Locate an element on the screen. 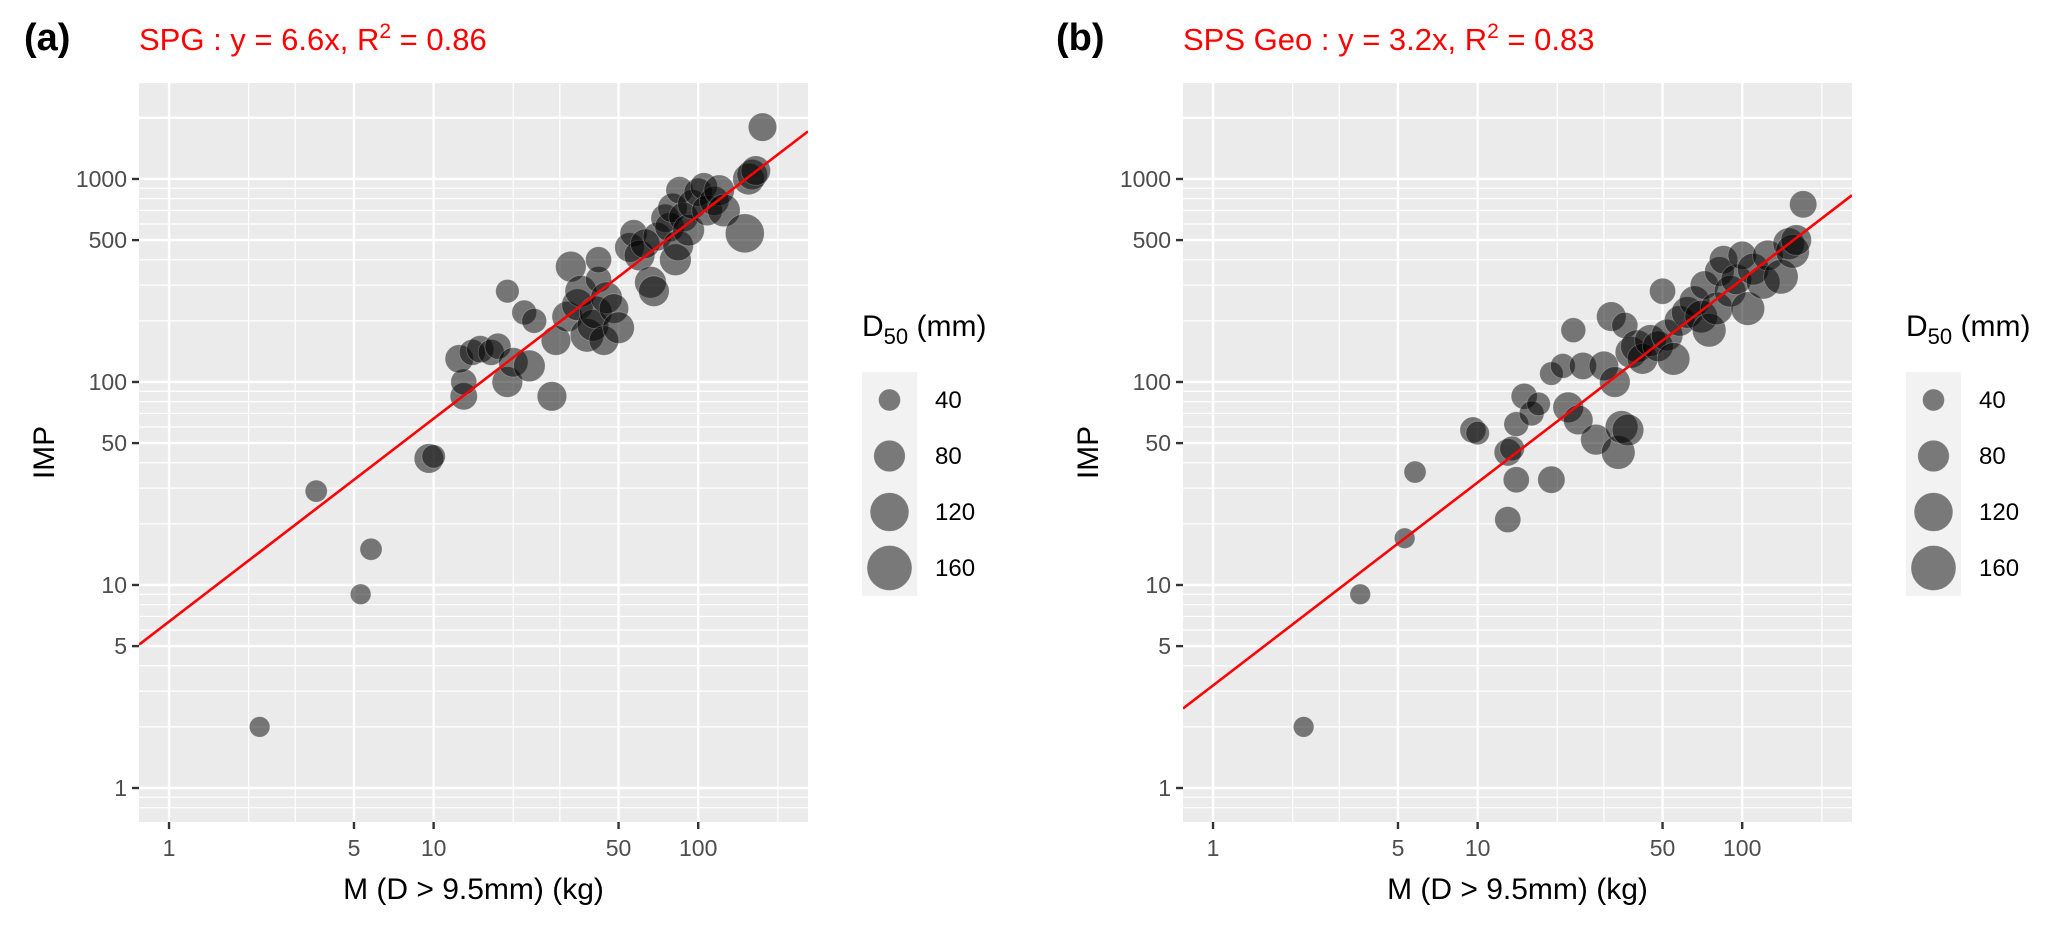 This screenshot has height=925, width=2067. chart-title-suffix: = 0.86 is located at coordinates (439, 39).